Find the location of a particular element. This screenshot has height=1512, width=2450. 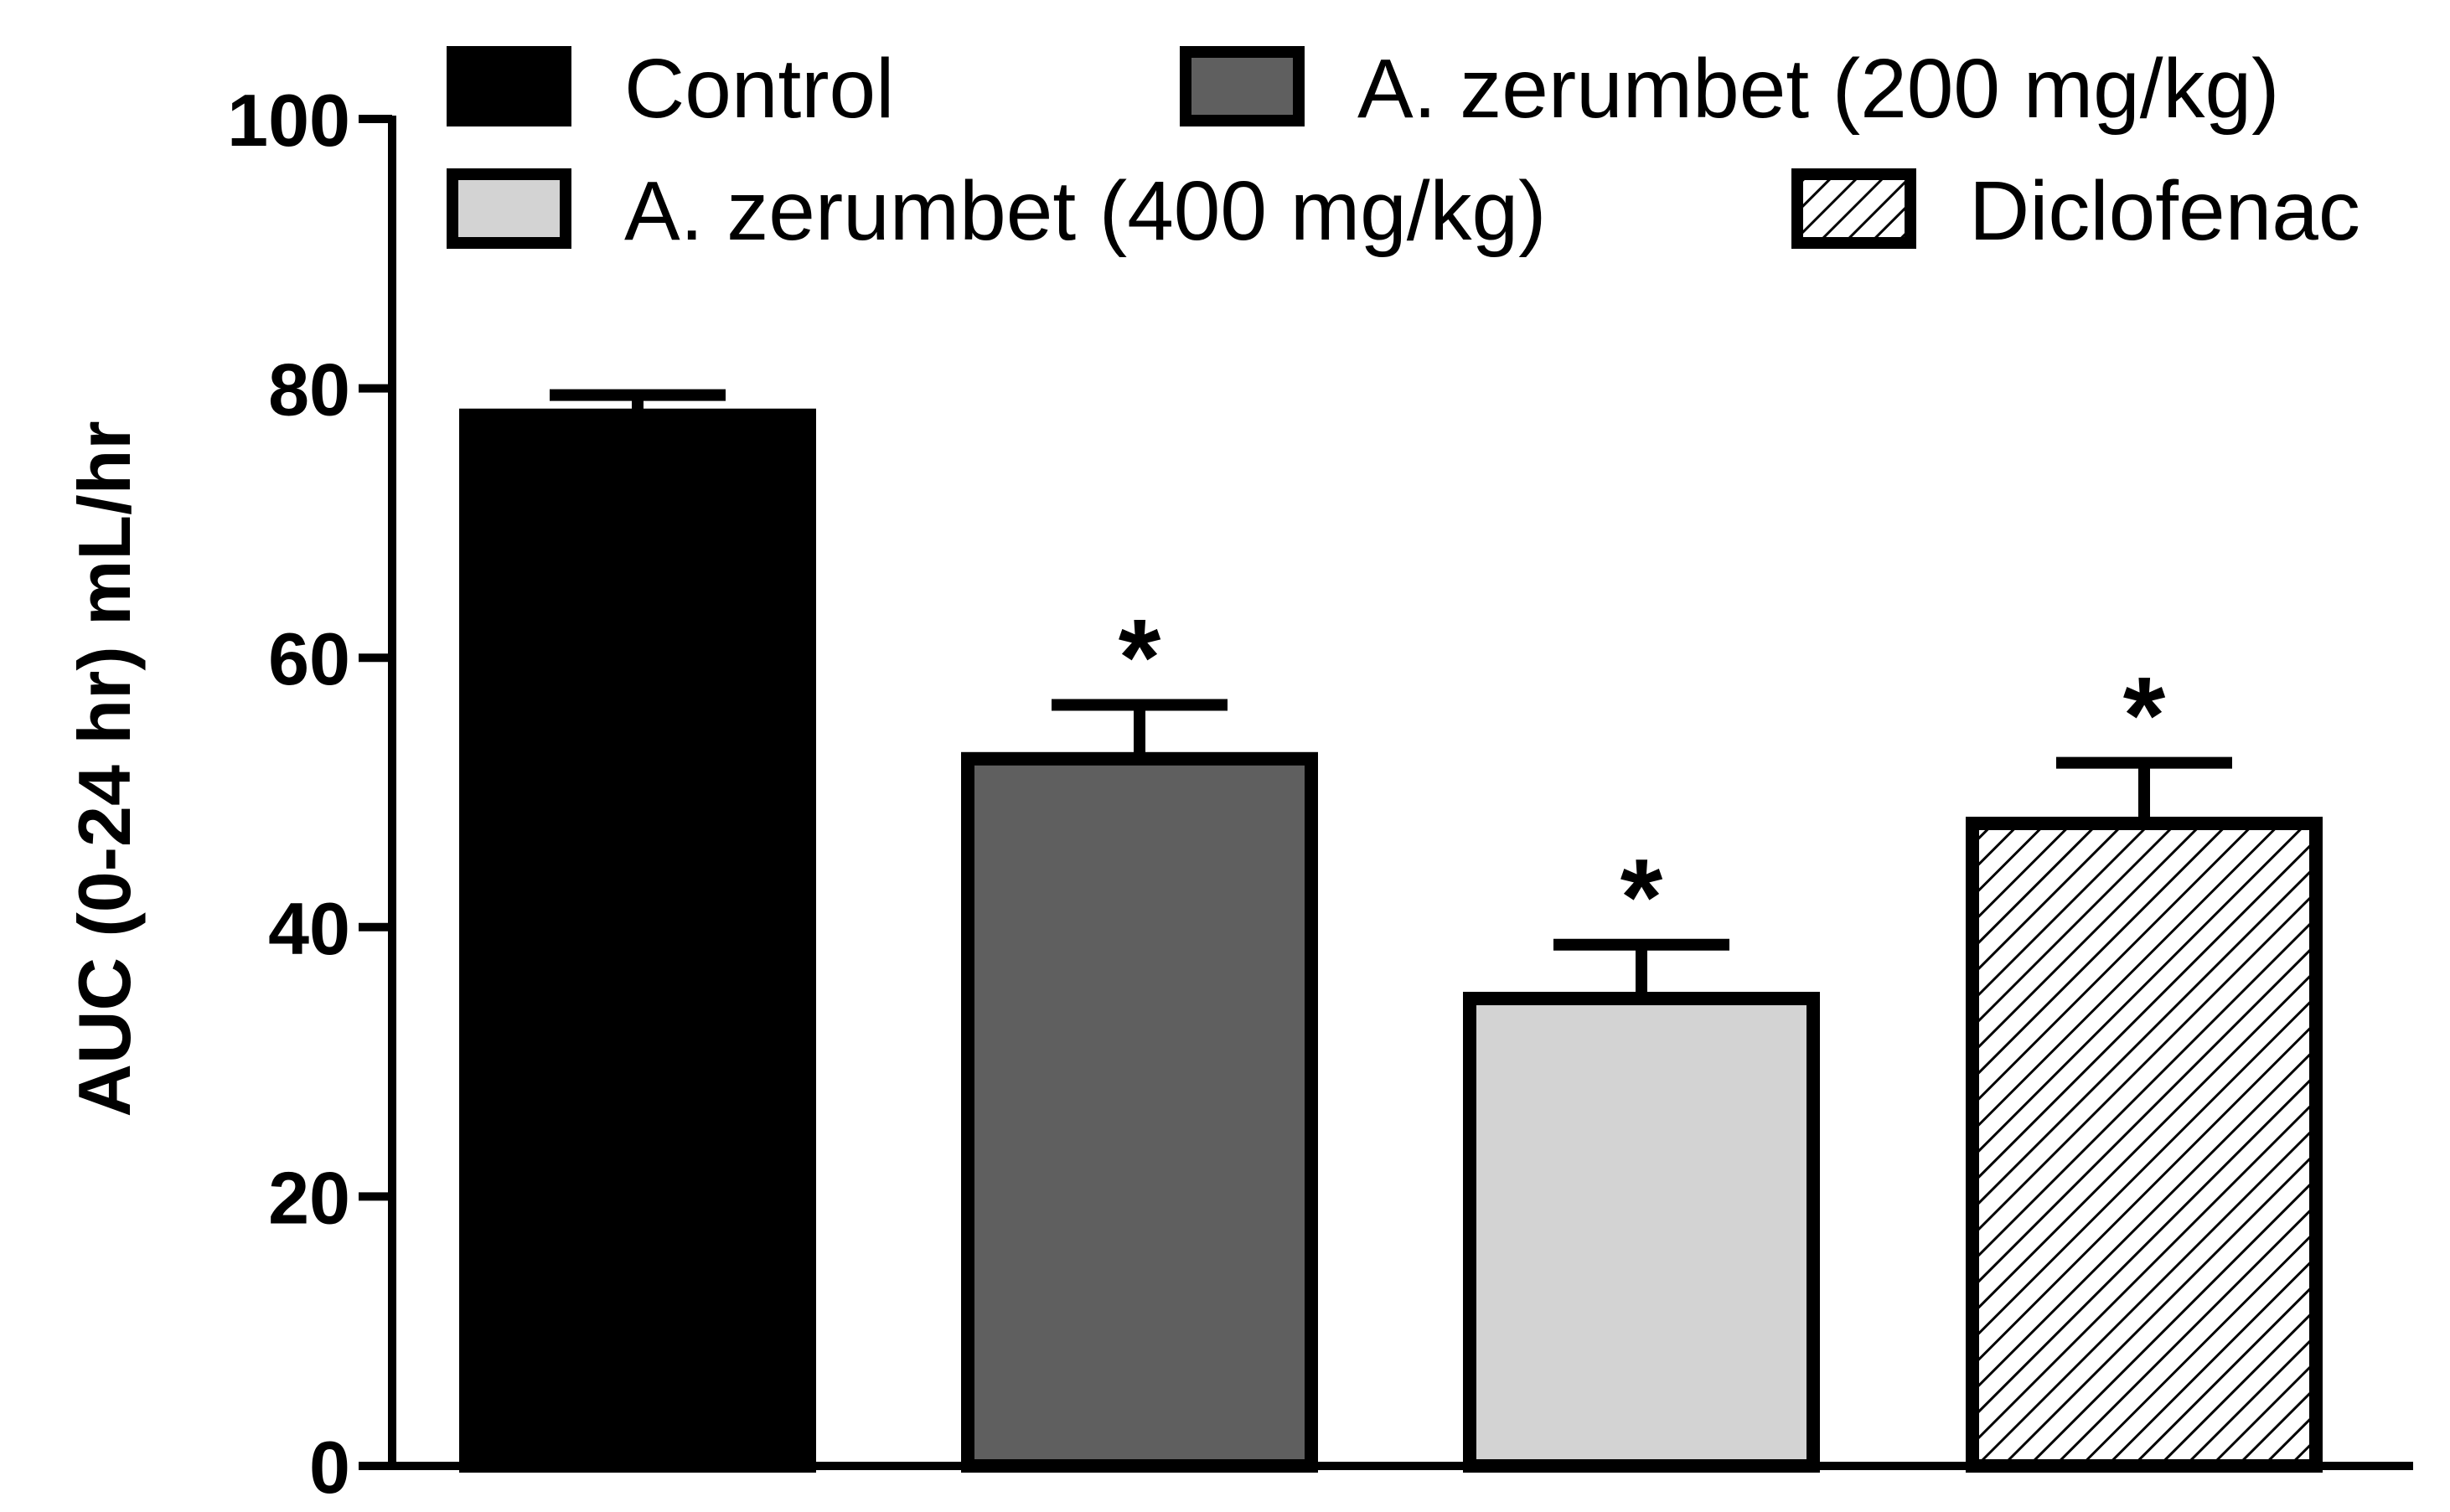

y-axis-title: AUC (0-24 hr) mL/hr is located at coordinates (105, 769).